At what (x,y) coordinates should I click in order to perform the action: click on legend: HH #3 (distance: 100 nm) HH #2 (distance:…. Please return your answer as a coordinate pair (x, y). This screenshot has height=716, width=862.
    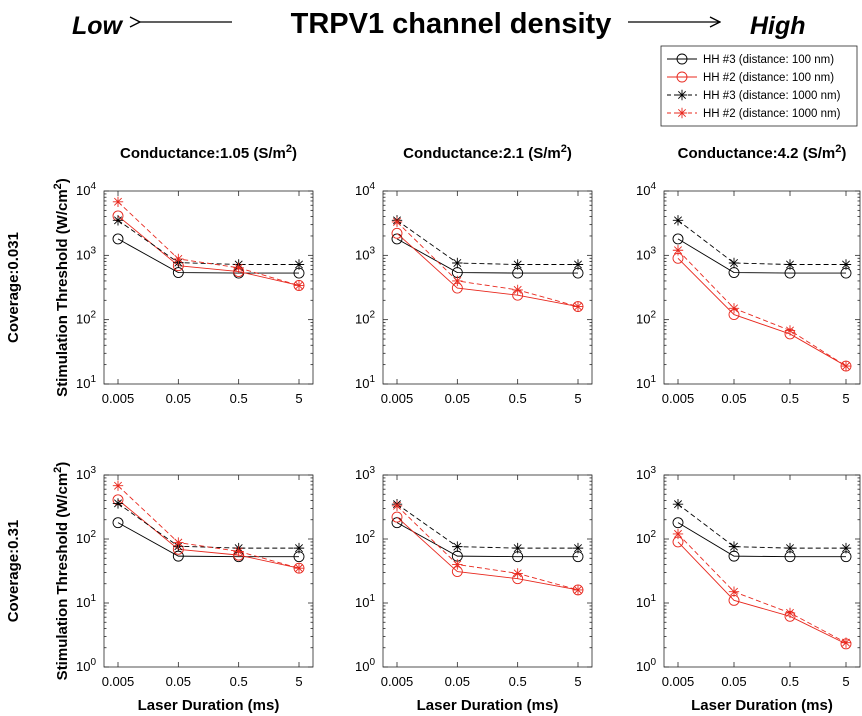
    Looking at the image, I should click on (759, 86).